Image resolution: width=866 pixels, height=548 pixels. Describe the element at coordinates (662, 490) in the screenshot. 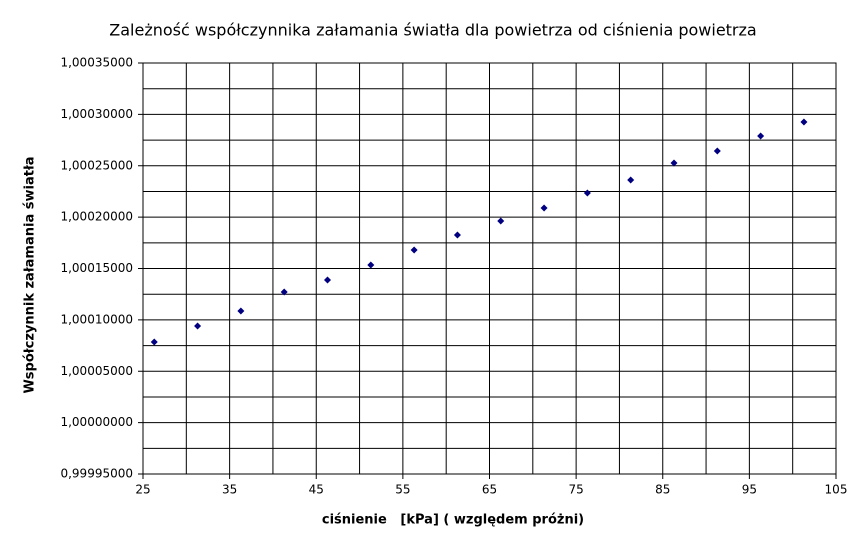

I see `x-tick-label: 85` at that location.